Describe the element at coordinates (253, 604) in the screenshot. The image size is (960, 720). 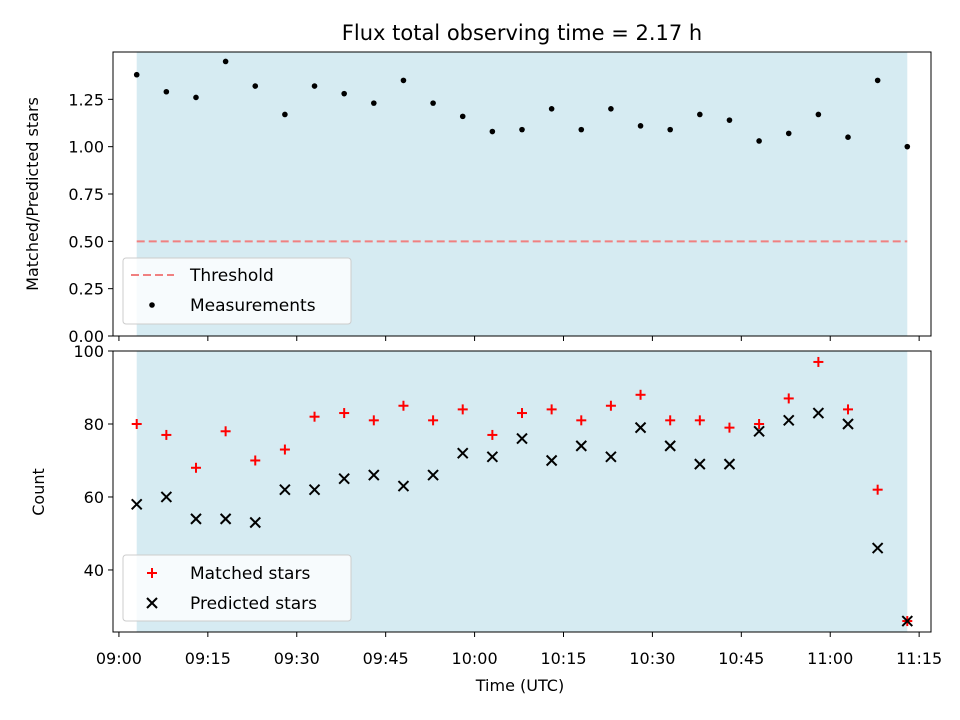
I see `predicted-legend-label: Predicted stars` at that location.